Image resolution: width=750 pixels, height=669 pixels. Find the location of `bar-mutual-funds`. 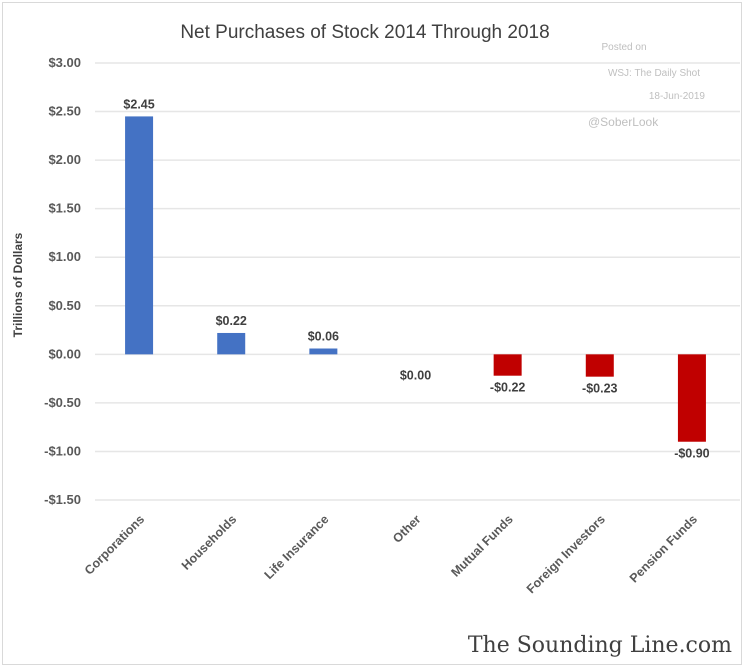

bar-mutual-funds is located at coordinates (507, 365).